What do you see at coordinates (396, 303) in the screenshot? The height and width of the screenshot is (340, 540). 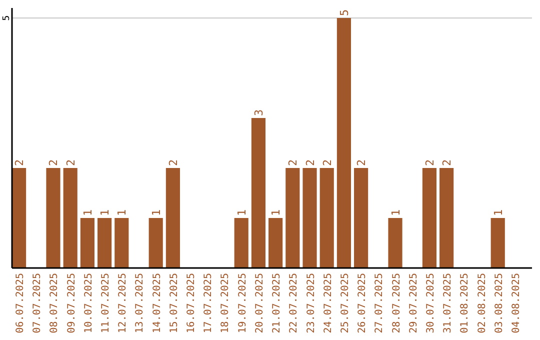 I see `x-tick-label: 28.07.2025` at bounding box center [396, 303].